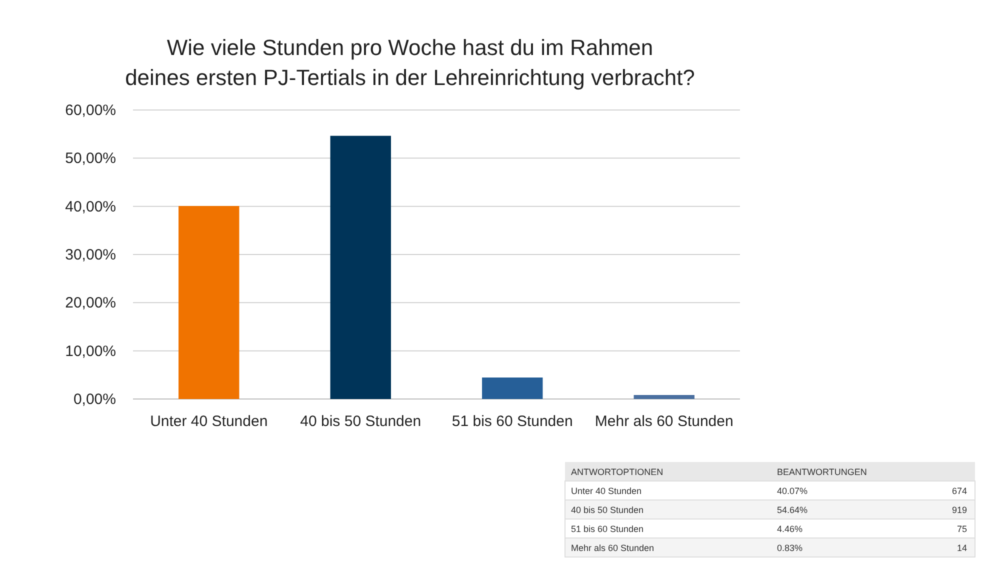  I want to click on text: 14, so click(961, 548).